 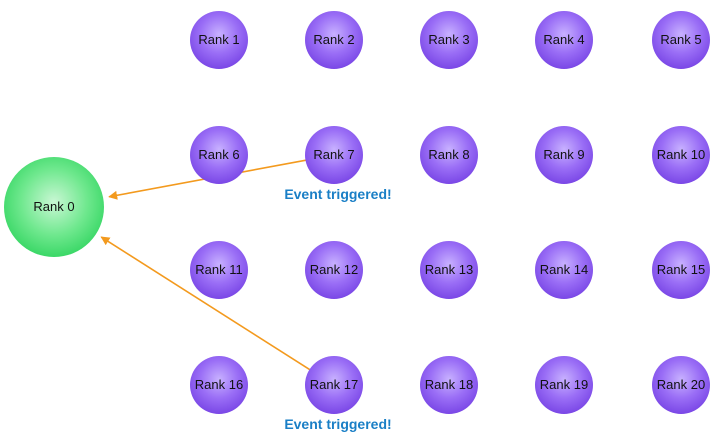 I want to click on node-label: Rank 7, so click(x=333, y=154).